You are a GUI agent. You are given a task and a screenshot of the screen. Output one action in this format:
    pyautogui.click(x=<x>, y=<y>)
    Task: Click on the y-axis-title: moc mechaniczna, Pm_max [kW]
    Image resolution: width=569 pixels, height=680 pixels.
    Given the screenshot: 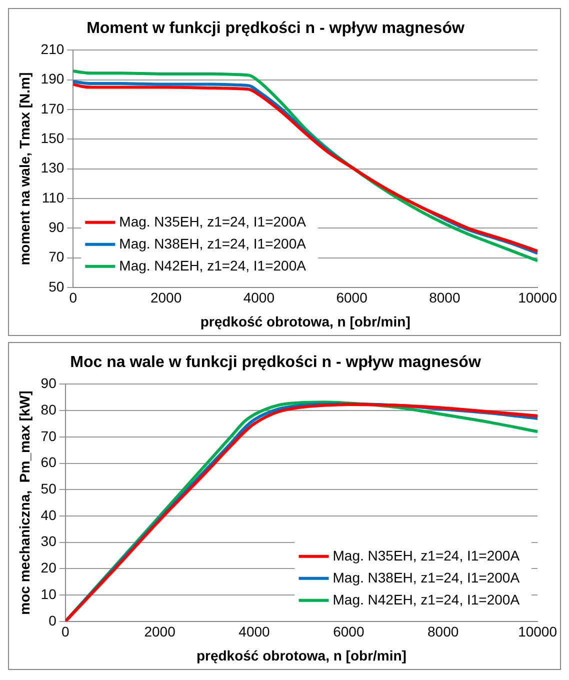 What is the action you would take?
    pyautogui.click(x=24, y=502)
    